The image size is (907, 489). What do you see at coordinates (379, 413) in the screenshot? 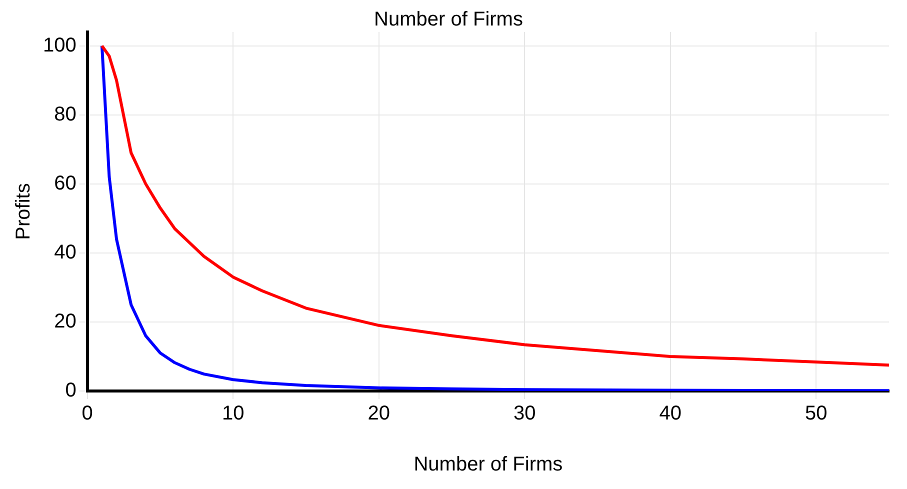
I see `x-tick-label: 20` at bounding box center [379, 413].